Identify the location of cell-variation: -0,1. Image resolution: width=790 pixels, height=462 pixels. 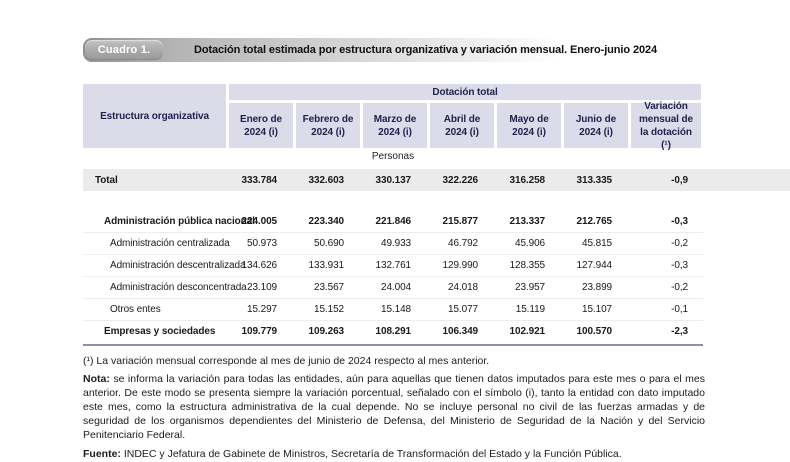
(679, 309).